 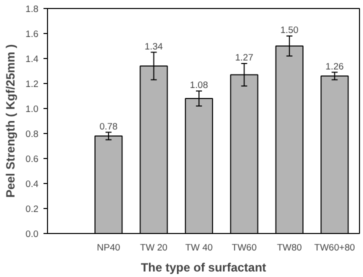 I want to click on x-tick-label: TW 40, so click(x=199, y=247).